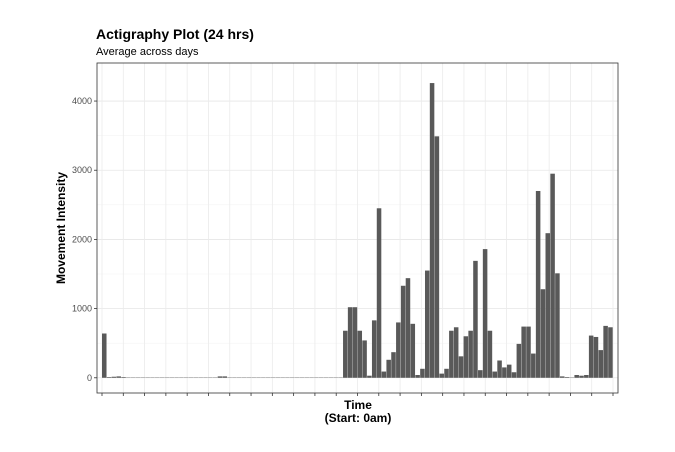 The height and width of the screenshot is (452, 675). I want to click on chart-title: Actigraphy Plot (24 hrs), so click(175, 34).